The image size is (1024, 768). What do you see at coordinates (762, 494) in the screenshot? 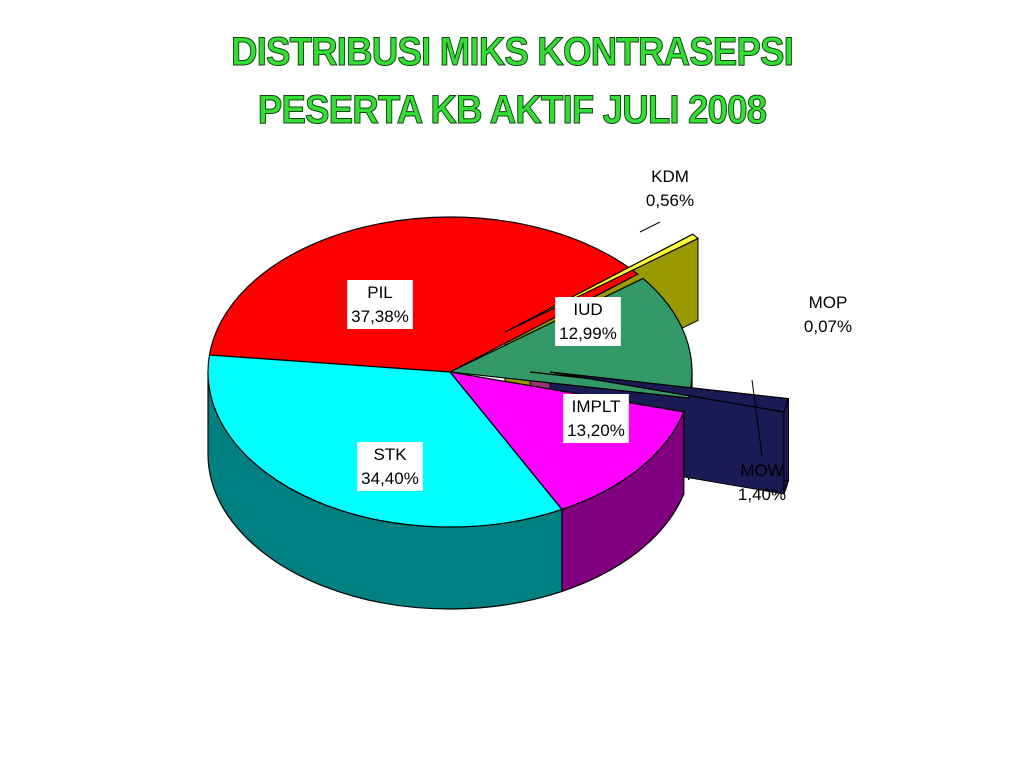
I see `slice-label-value: 1,40%` at bounding box center [762, 494].